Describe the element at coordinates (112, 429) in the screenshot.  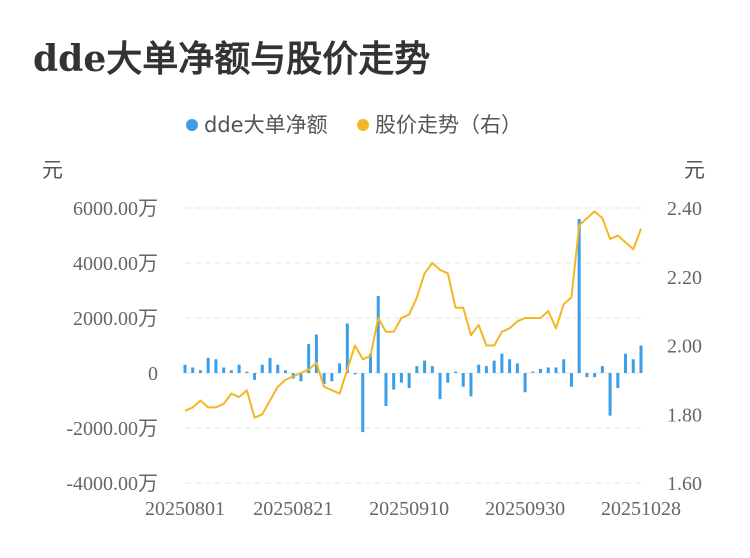
I see `left-tick-label: -2000.00万` at that location.